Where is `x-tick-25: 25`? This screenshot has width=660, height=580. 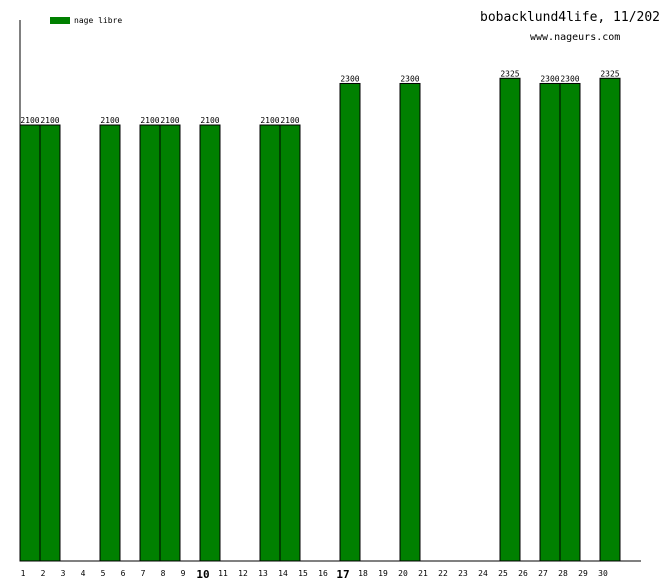
x-tick-25: 25 is located at coordinates (503, 573).